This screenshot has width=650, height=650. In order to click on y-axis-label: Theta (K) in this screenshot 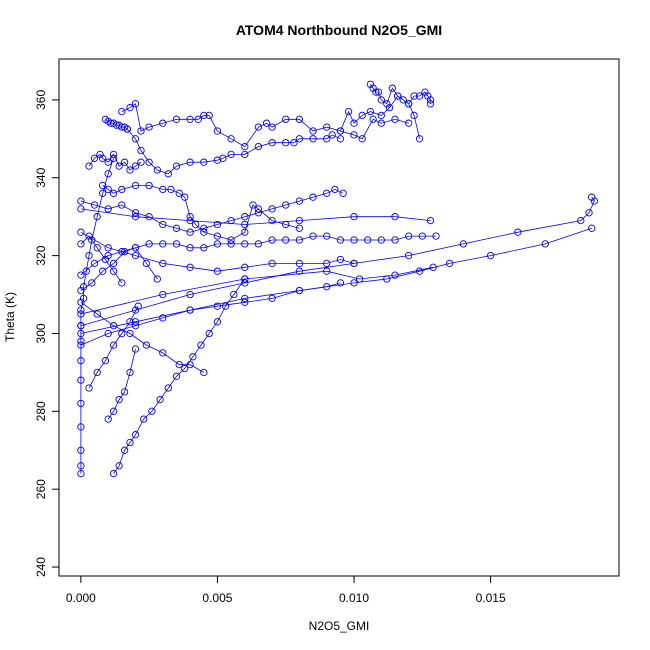, I will do `click(10, 317)`.